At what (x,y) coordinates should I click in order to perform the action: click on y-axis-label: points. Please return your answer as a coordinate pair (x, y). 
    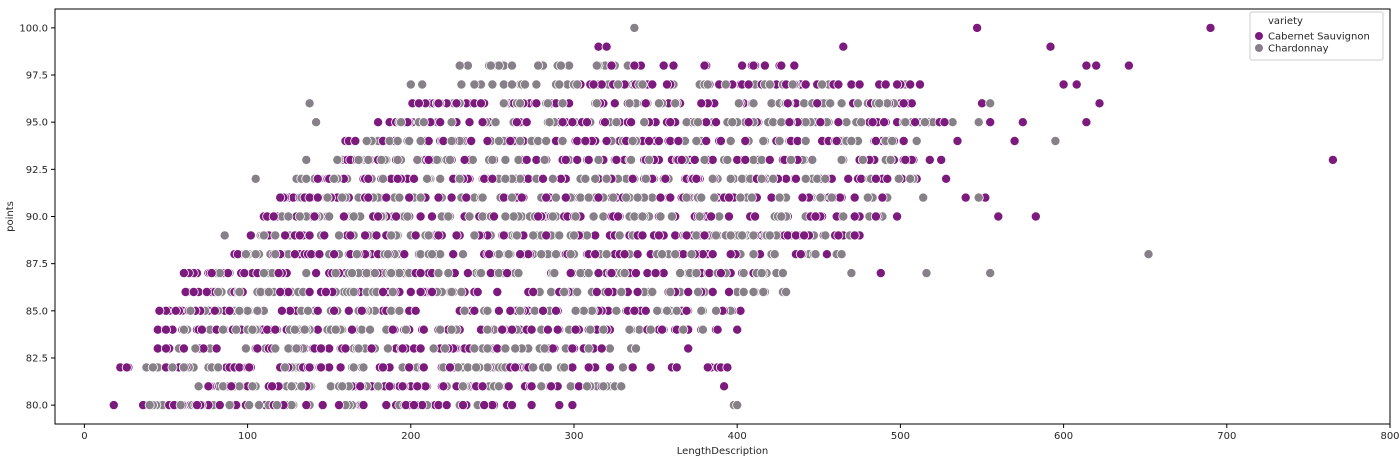
    Looking at the image, I should click on (10, 216).